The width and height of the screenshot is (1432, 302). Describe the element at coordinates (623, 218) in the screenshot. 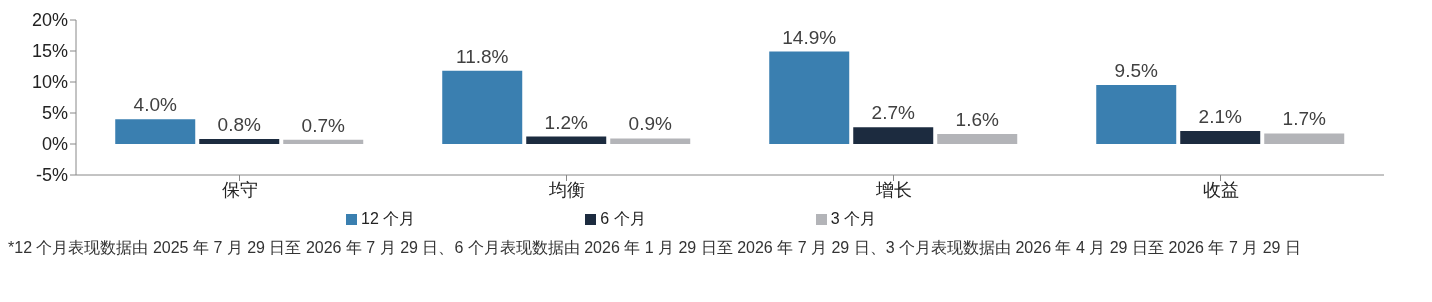

I see `legend-label: 6 个月` at that location.